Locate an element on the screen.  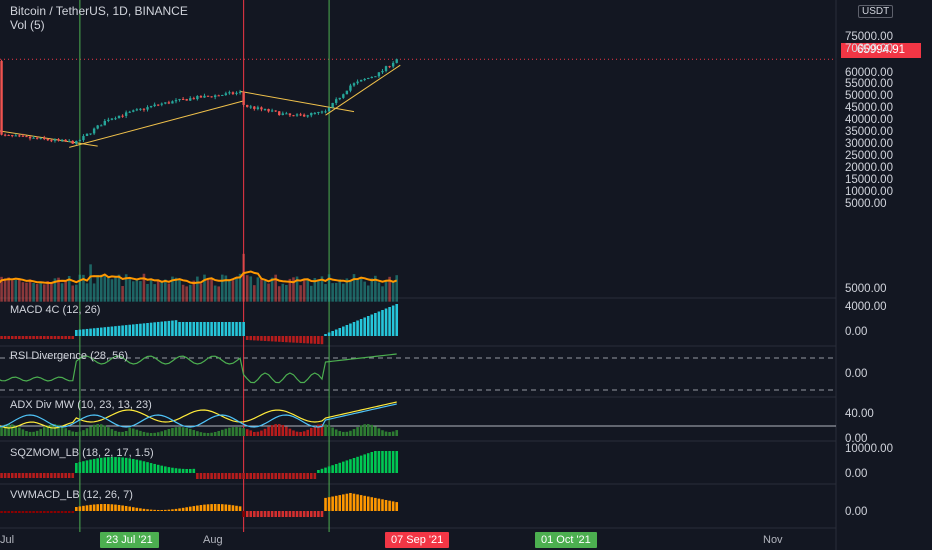
x-label-jul: Jul is located at coordinates (7, 540).